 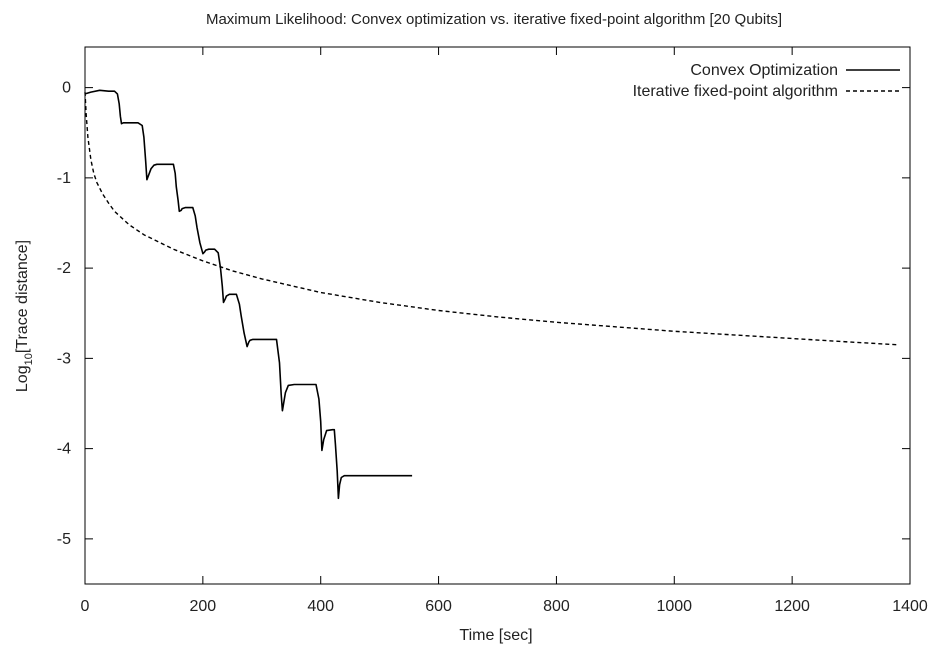 I want to click on x-axis-label: Time [sec], so click(x=495, y=635).